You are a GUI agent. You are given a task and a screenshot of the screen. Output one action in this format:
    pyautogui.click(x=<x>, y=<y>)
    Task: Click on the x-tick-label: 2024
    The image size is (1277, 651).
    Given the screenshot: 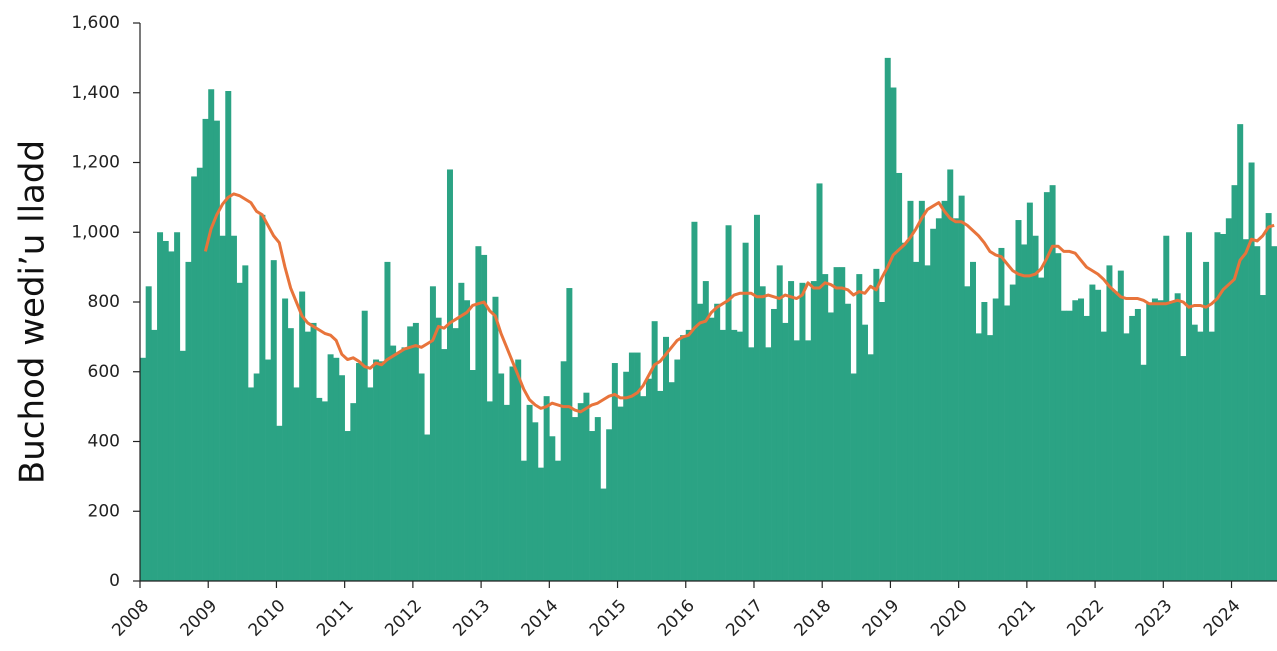 What is the action you would take?
    pyautogui.click(x=1222, y=618)
    